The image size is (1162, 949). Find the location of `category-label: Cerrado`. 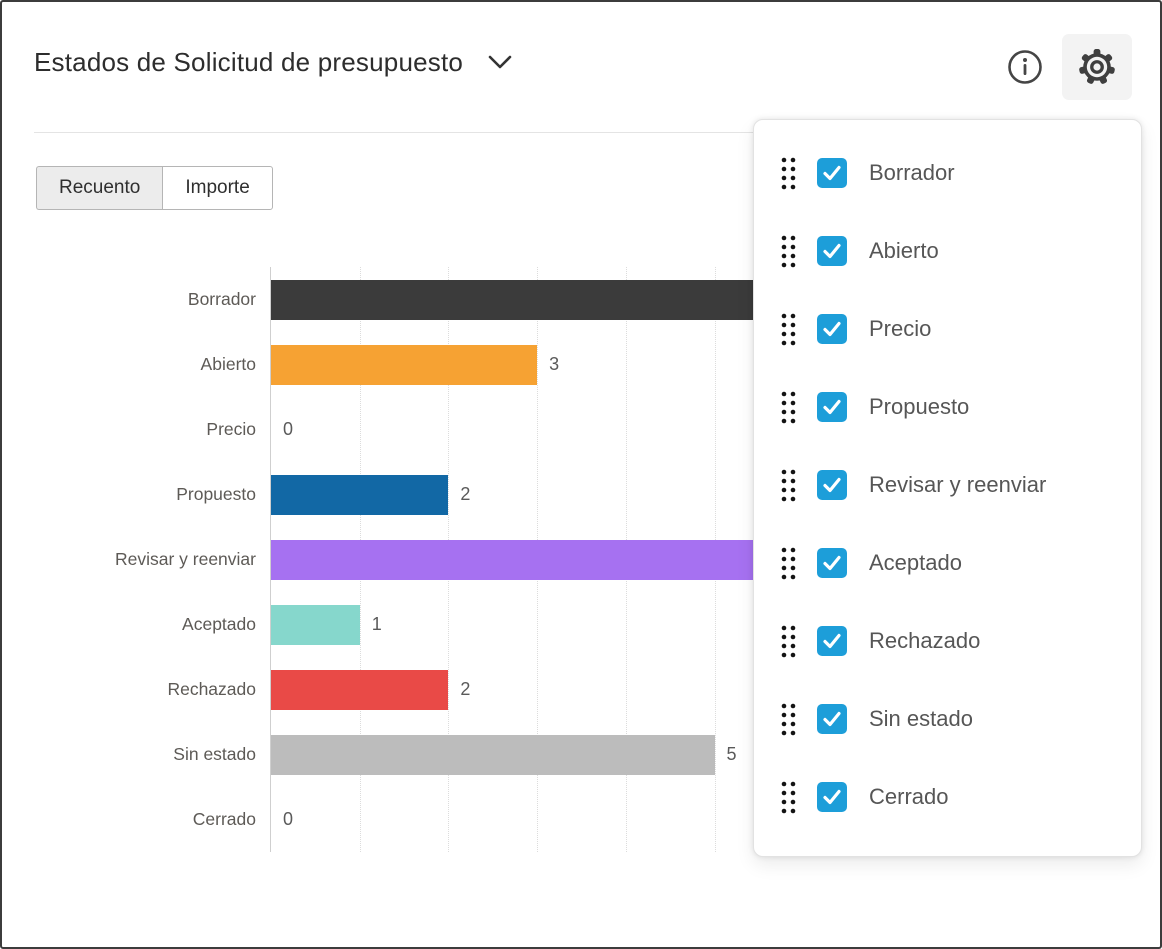

category-label: Cerrado is located at coordinates (224, 819).